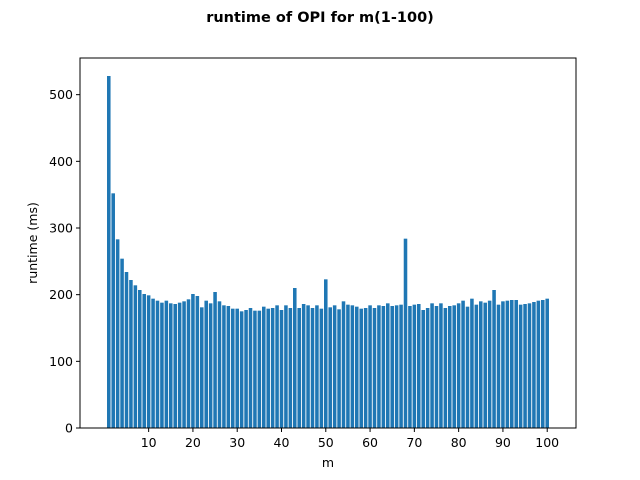 Image resolution: width=640 pixels, height=480 pixels. What do you see at coordinates (459, 442) in the screenshot?
I see `x-tick-label: 80` at bounding box center [459, 442].